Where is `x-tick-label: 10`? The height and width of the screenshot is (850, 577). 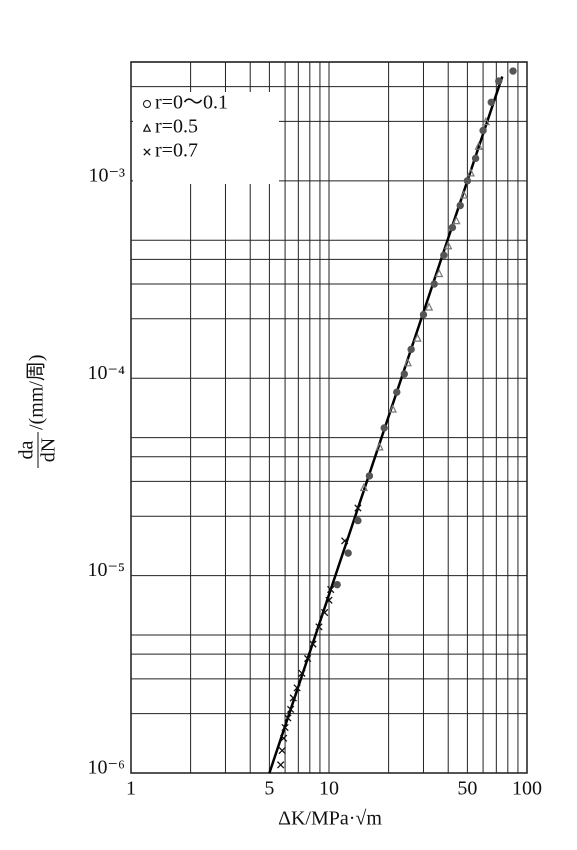
x-tick-label: 10 is located at coordinates (329, 789).